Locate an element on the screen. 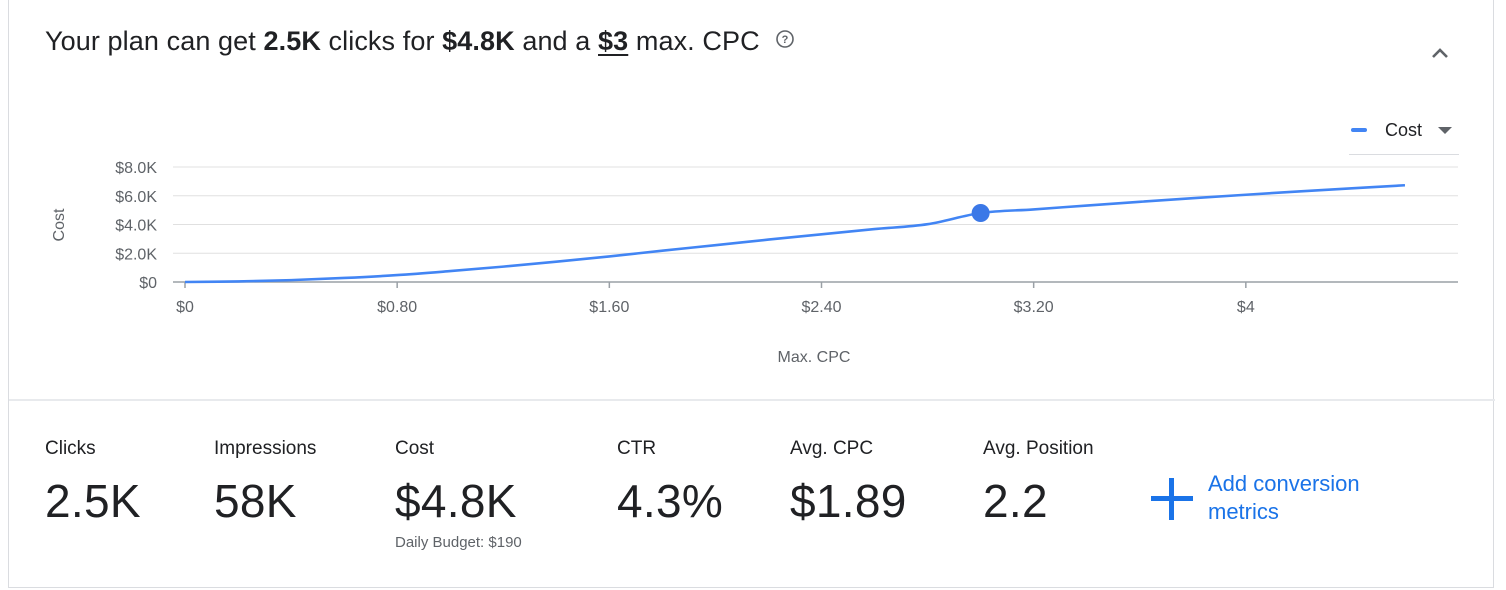  metric-avg-cpc: Avg. CPC $1.89 is located at coordinates (848, 483).